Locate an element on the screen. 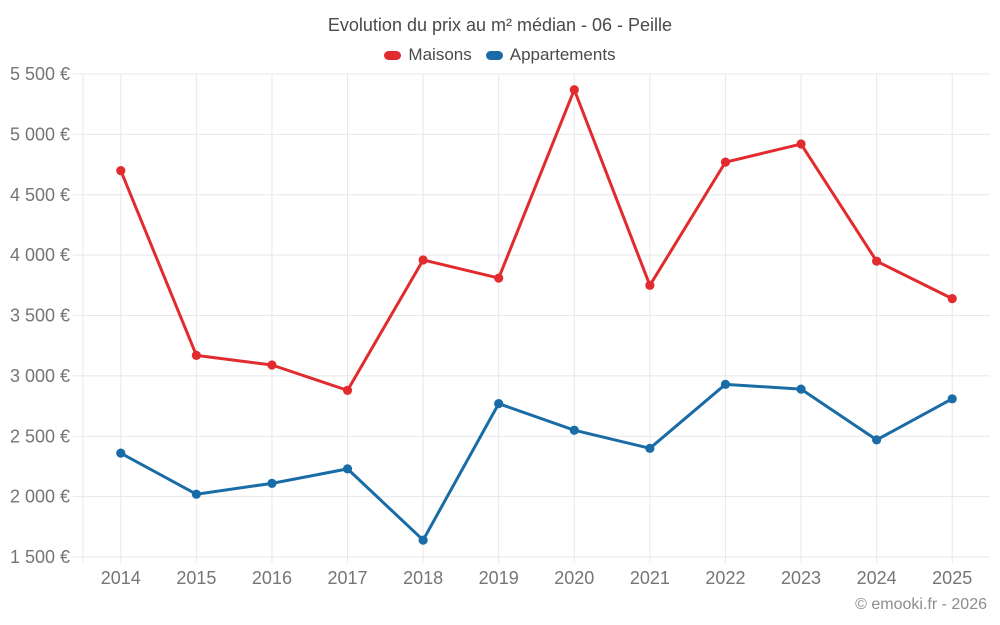 This screenshot has height=625, width=1000. appartements-legend-label: Appartements is located at coordinates (562, 54).